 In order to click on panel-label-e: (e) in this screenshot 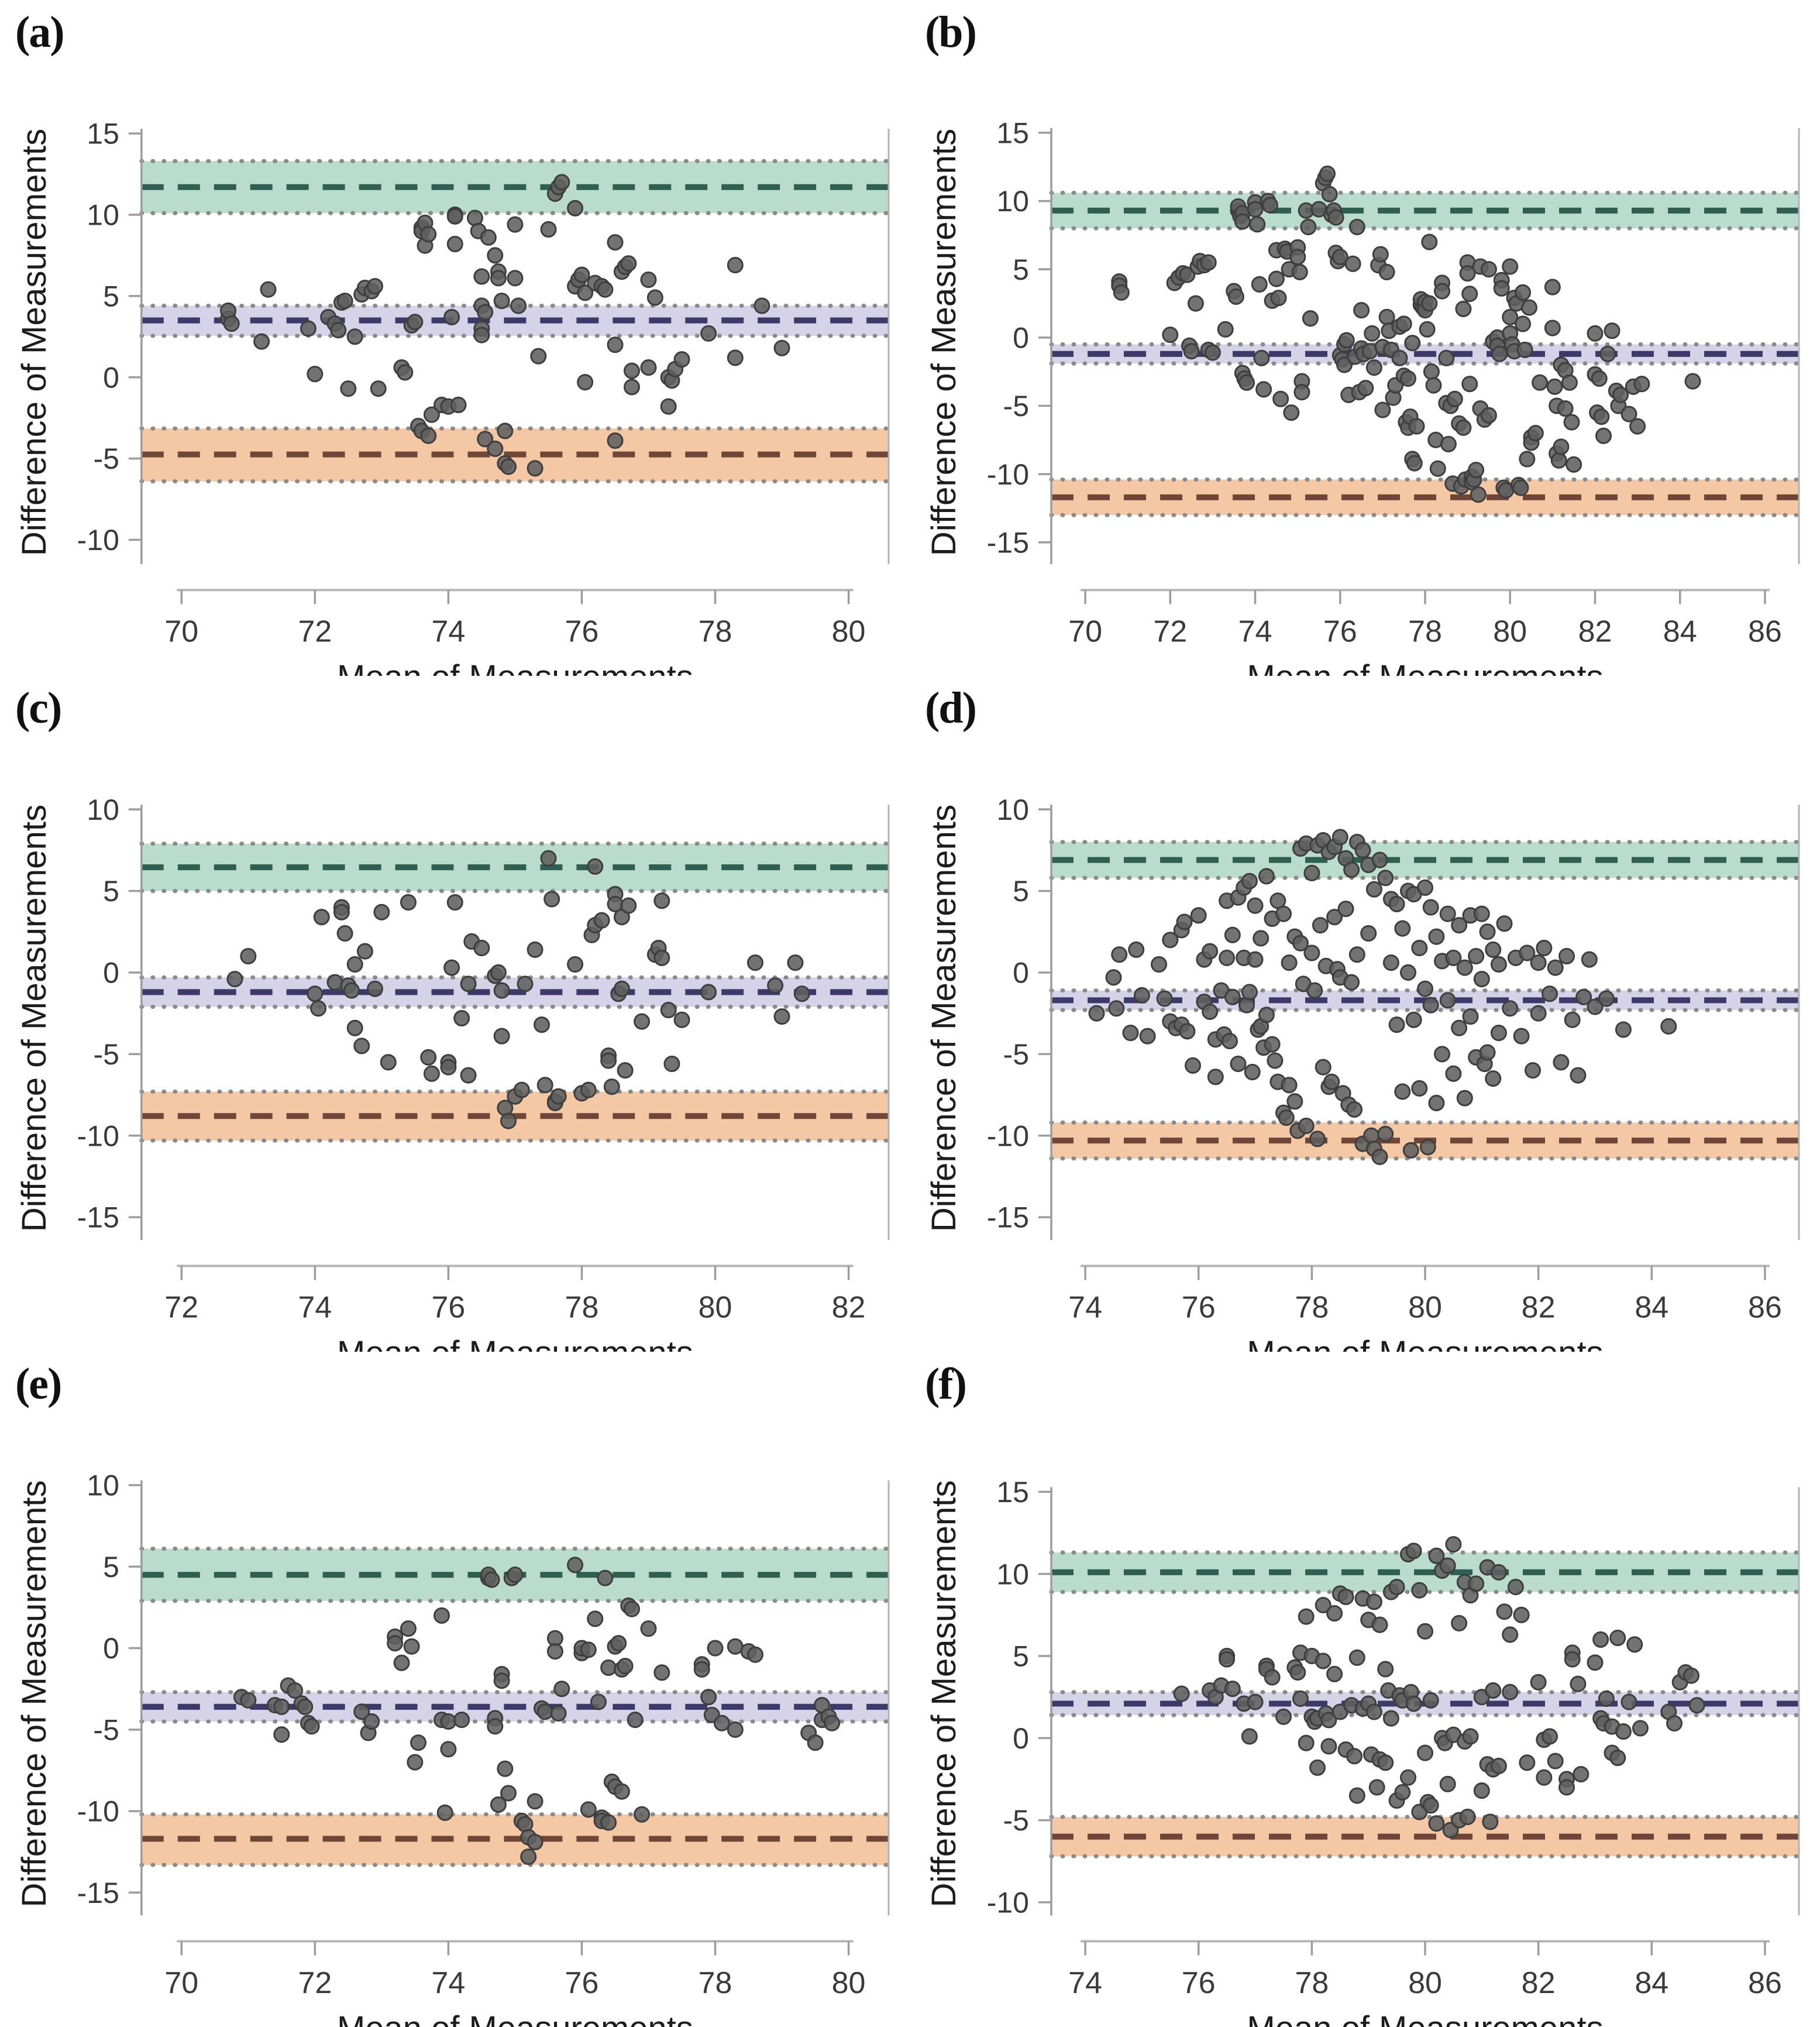, I will do `click(38, 1384)`.